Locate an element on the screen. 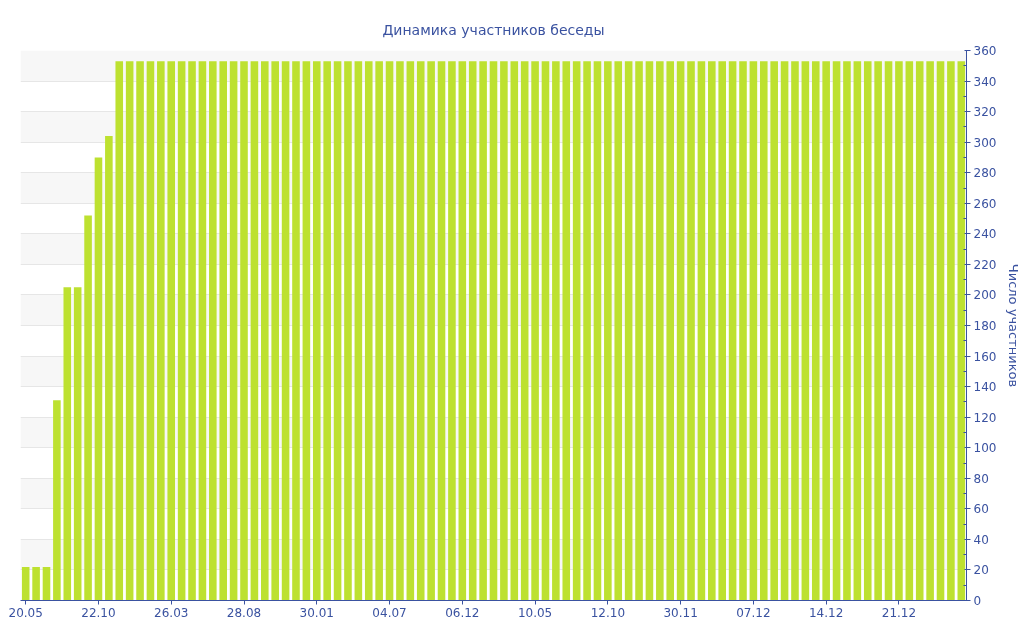 Image resolution: width=1024 pixels, height=640 pixels. y-tick-label: 340 is located at coordinates (985, 81).